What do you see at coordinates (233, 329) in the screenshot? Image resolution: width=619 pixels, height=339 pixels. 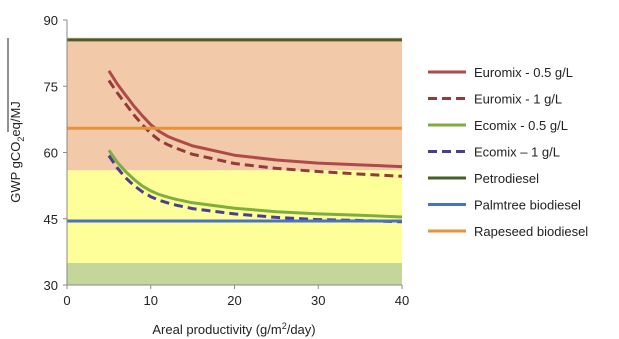 I see `x-axis-title: Areal productivity (g/m2/day)` at bounding box center [233, 329].